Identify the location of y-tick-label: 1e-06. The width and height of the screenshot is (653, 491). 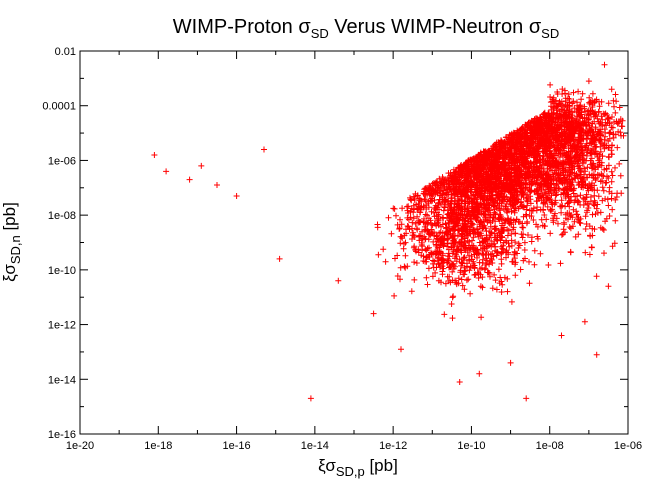
(62, 161).